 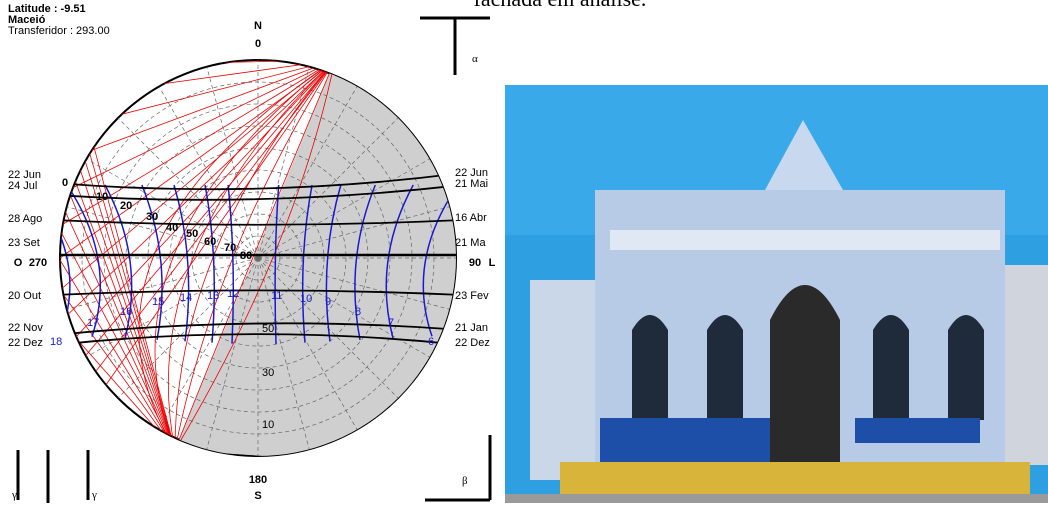 What do you see at coordinates (186, 298) in the screenshot?
I see `hour-label: 14` at bounding box center [186, 298].